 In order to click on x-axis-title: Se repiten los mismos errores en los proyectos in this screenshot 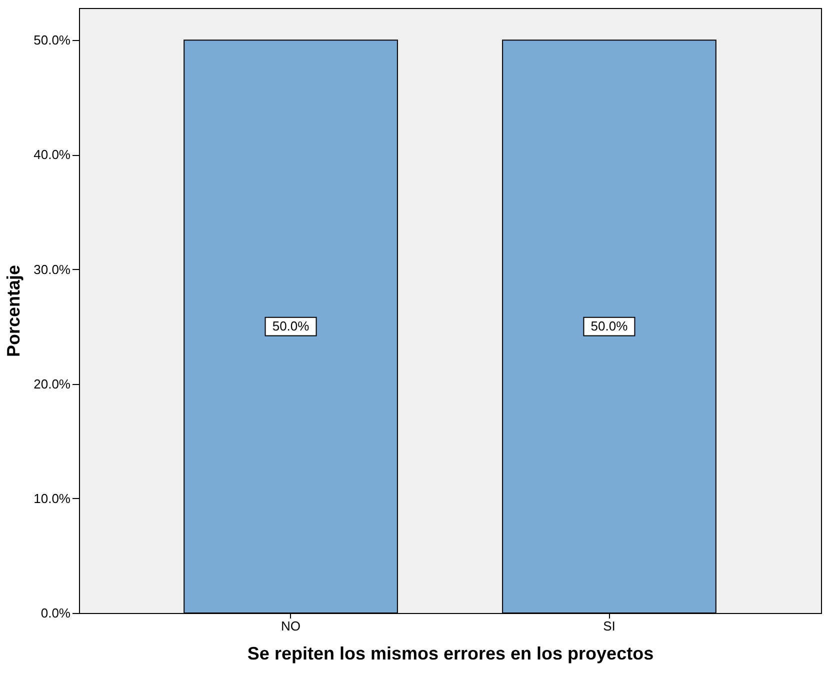, I will do `click(450, 654)`.